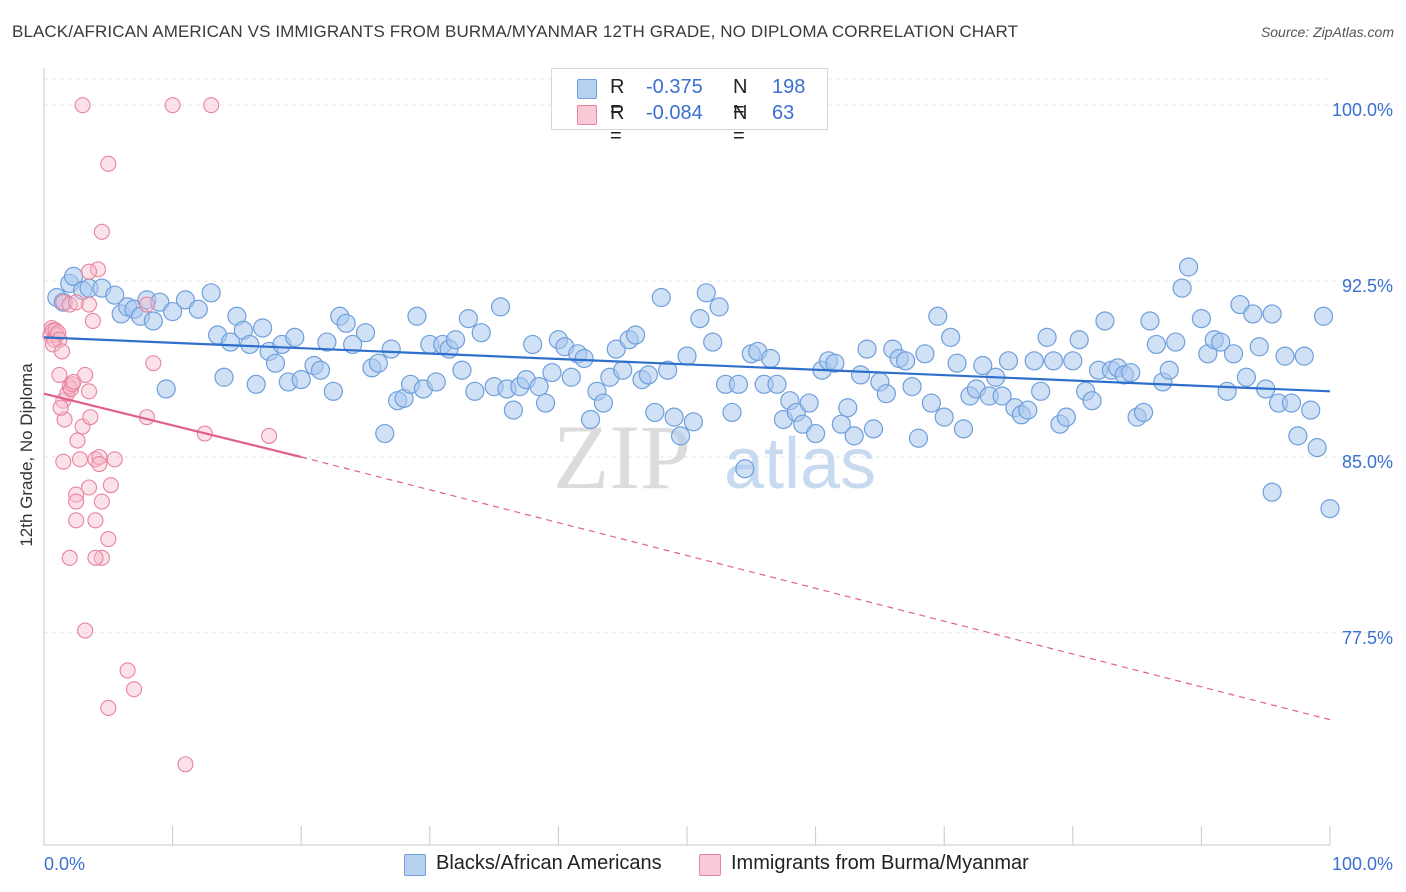 Image resolution: width=1406 pixels, height=892 pixels. I want to click on legend-r-value: -0.375, so click(674, 87).